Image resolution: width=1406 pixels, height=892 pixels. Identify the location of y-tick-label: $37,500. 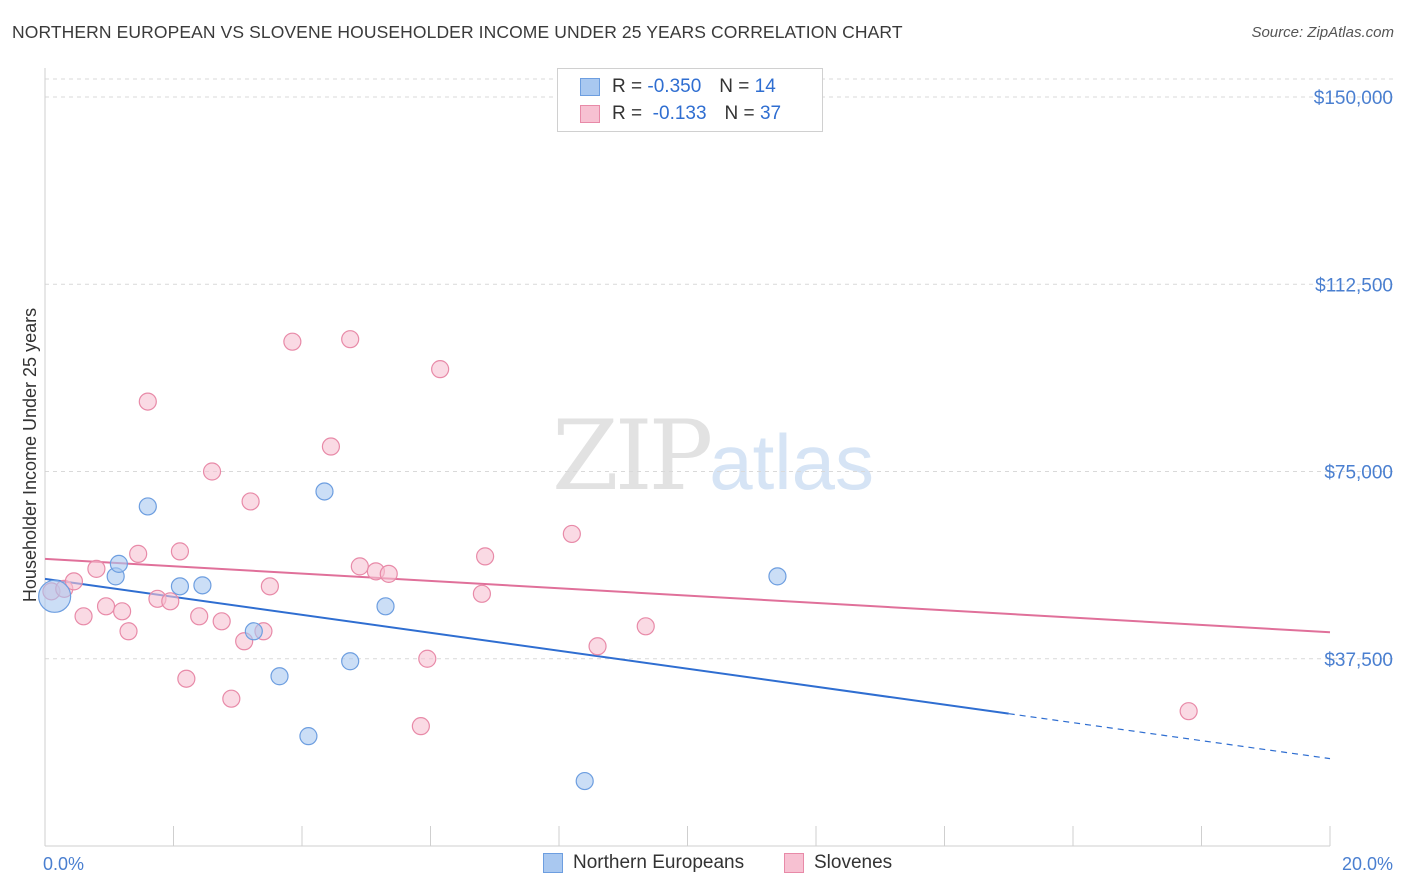
(1358, 660).